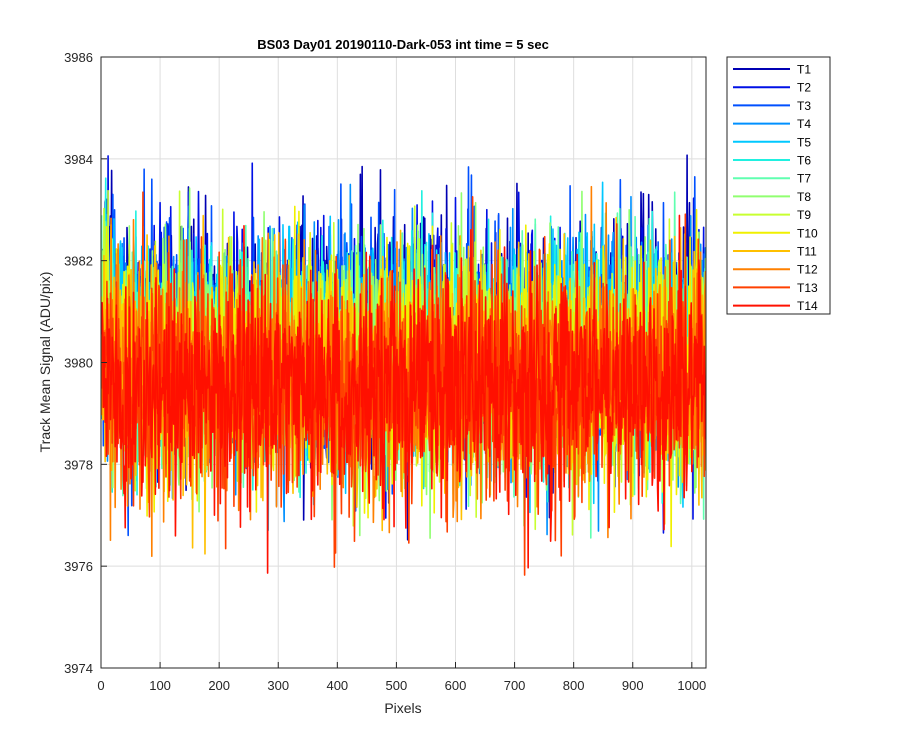 The height and width of the screenshot is (750, 900). Describe the element at coordinates (633, 685) in the screenshot. I see `x-tick-label: 900` at that location.